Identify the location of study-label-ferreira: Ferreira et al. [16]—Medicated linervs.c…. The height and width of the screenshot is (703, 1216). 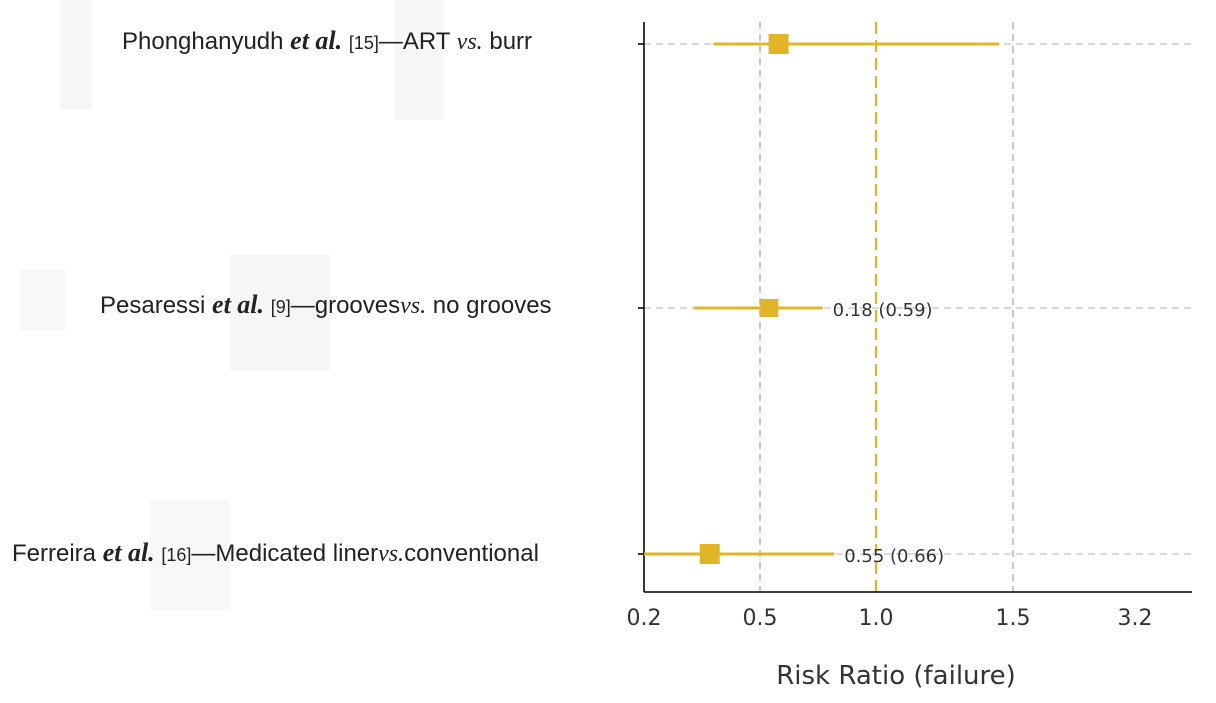
(275, 553).